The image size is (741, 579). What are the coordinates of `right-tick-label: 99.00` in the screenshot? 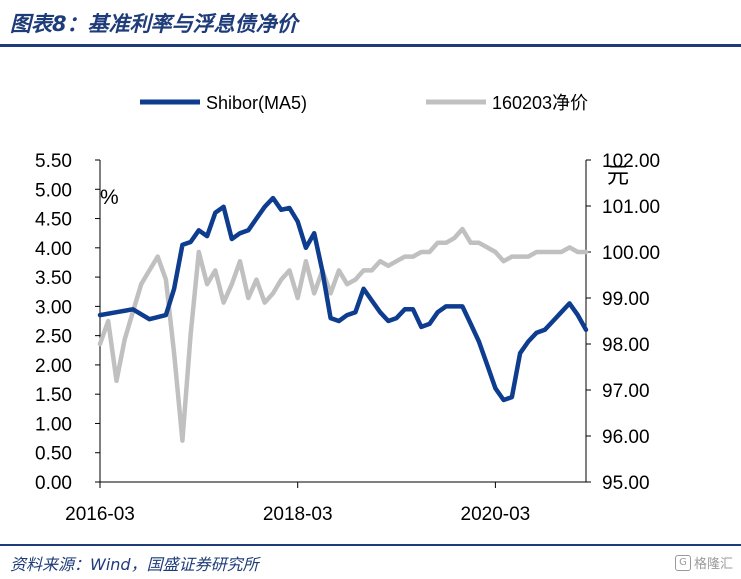 It's located at (626, 299).